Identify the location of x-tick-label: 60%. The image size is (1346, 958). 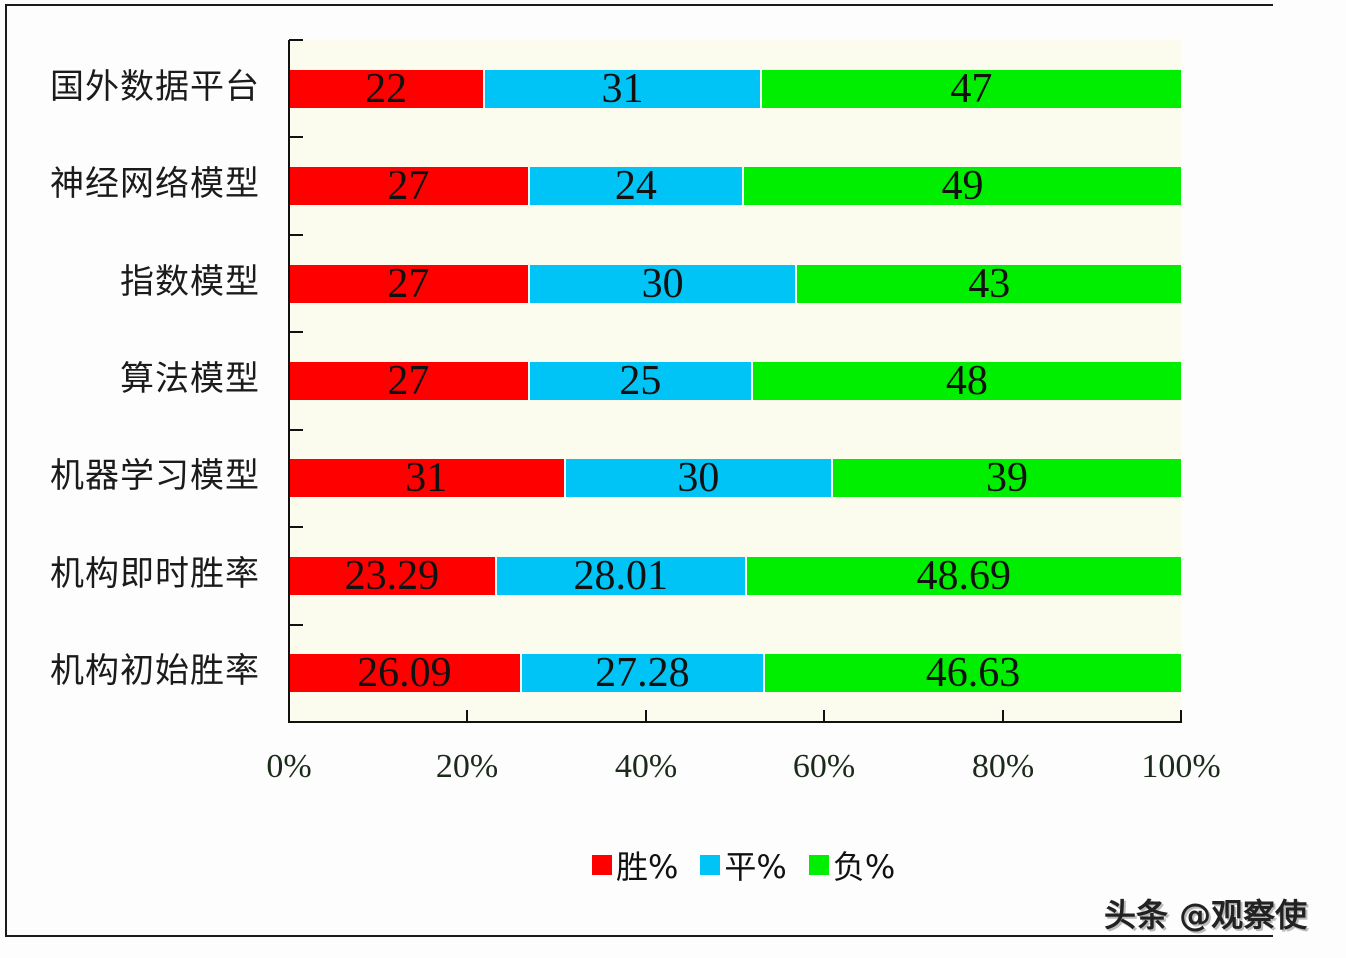
(824, 766).